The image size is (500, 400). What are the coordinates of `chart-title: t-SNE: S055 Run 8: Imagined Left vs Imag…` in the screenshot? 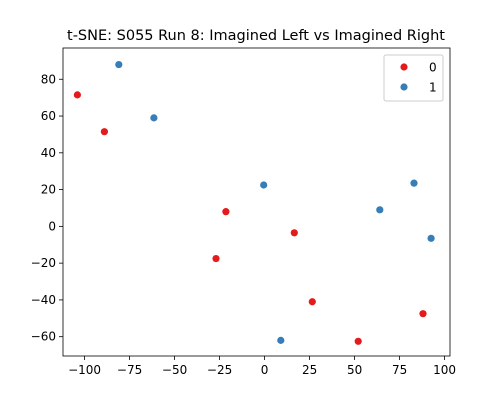 It's located at (256, 36).